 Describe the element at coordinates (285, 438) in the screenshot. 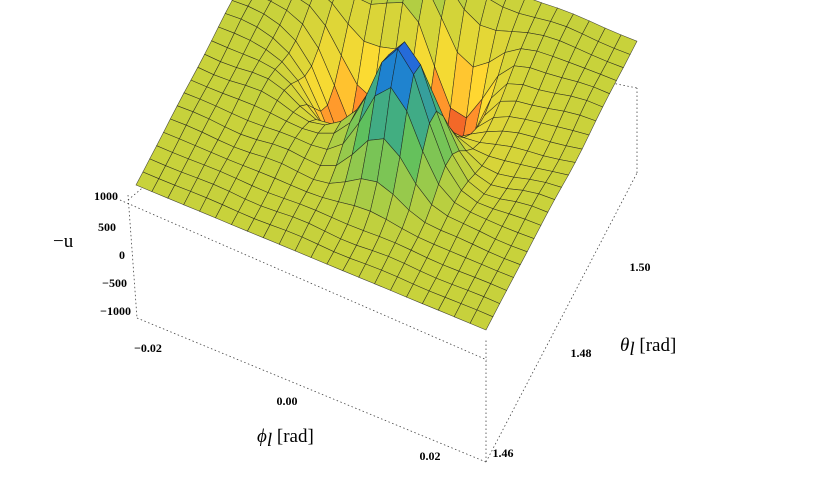

I see `phi-axis-label: ϕl [rad]` at that location.